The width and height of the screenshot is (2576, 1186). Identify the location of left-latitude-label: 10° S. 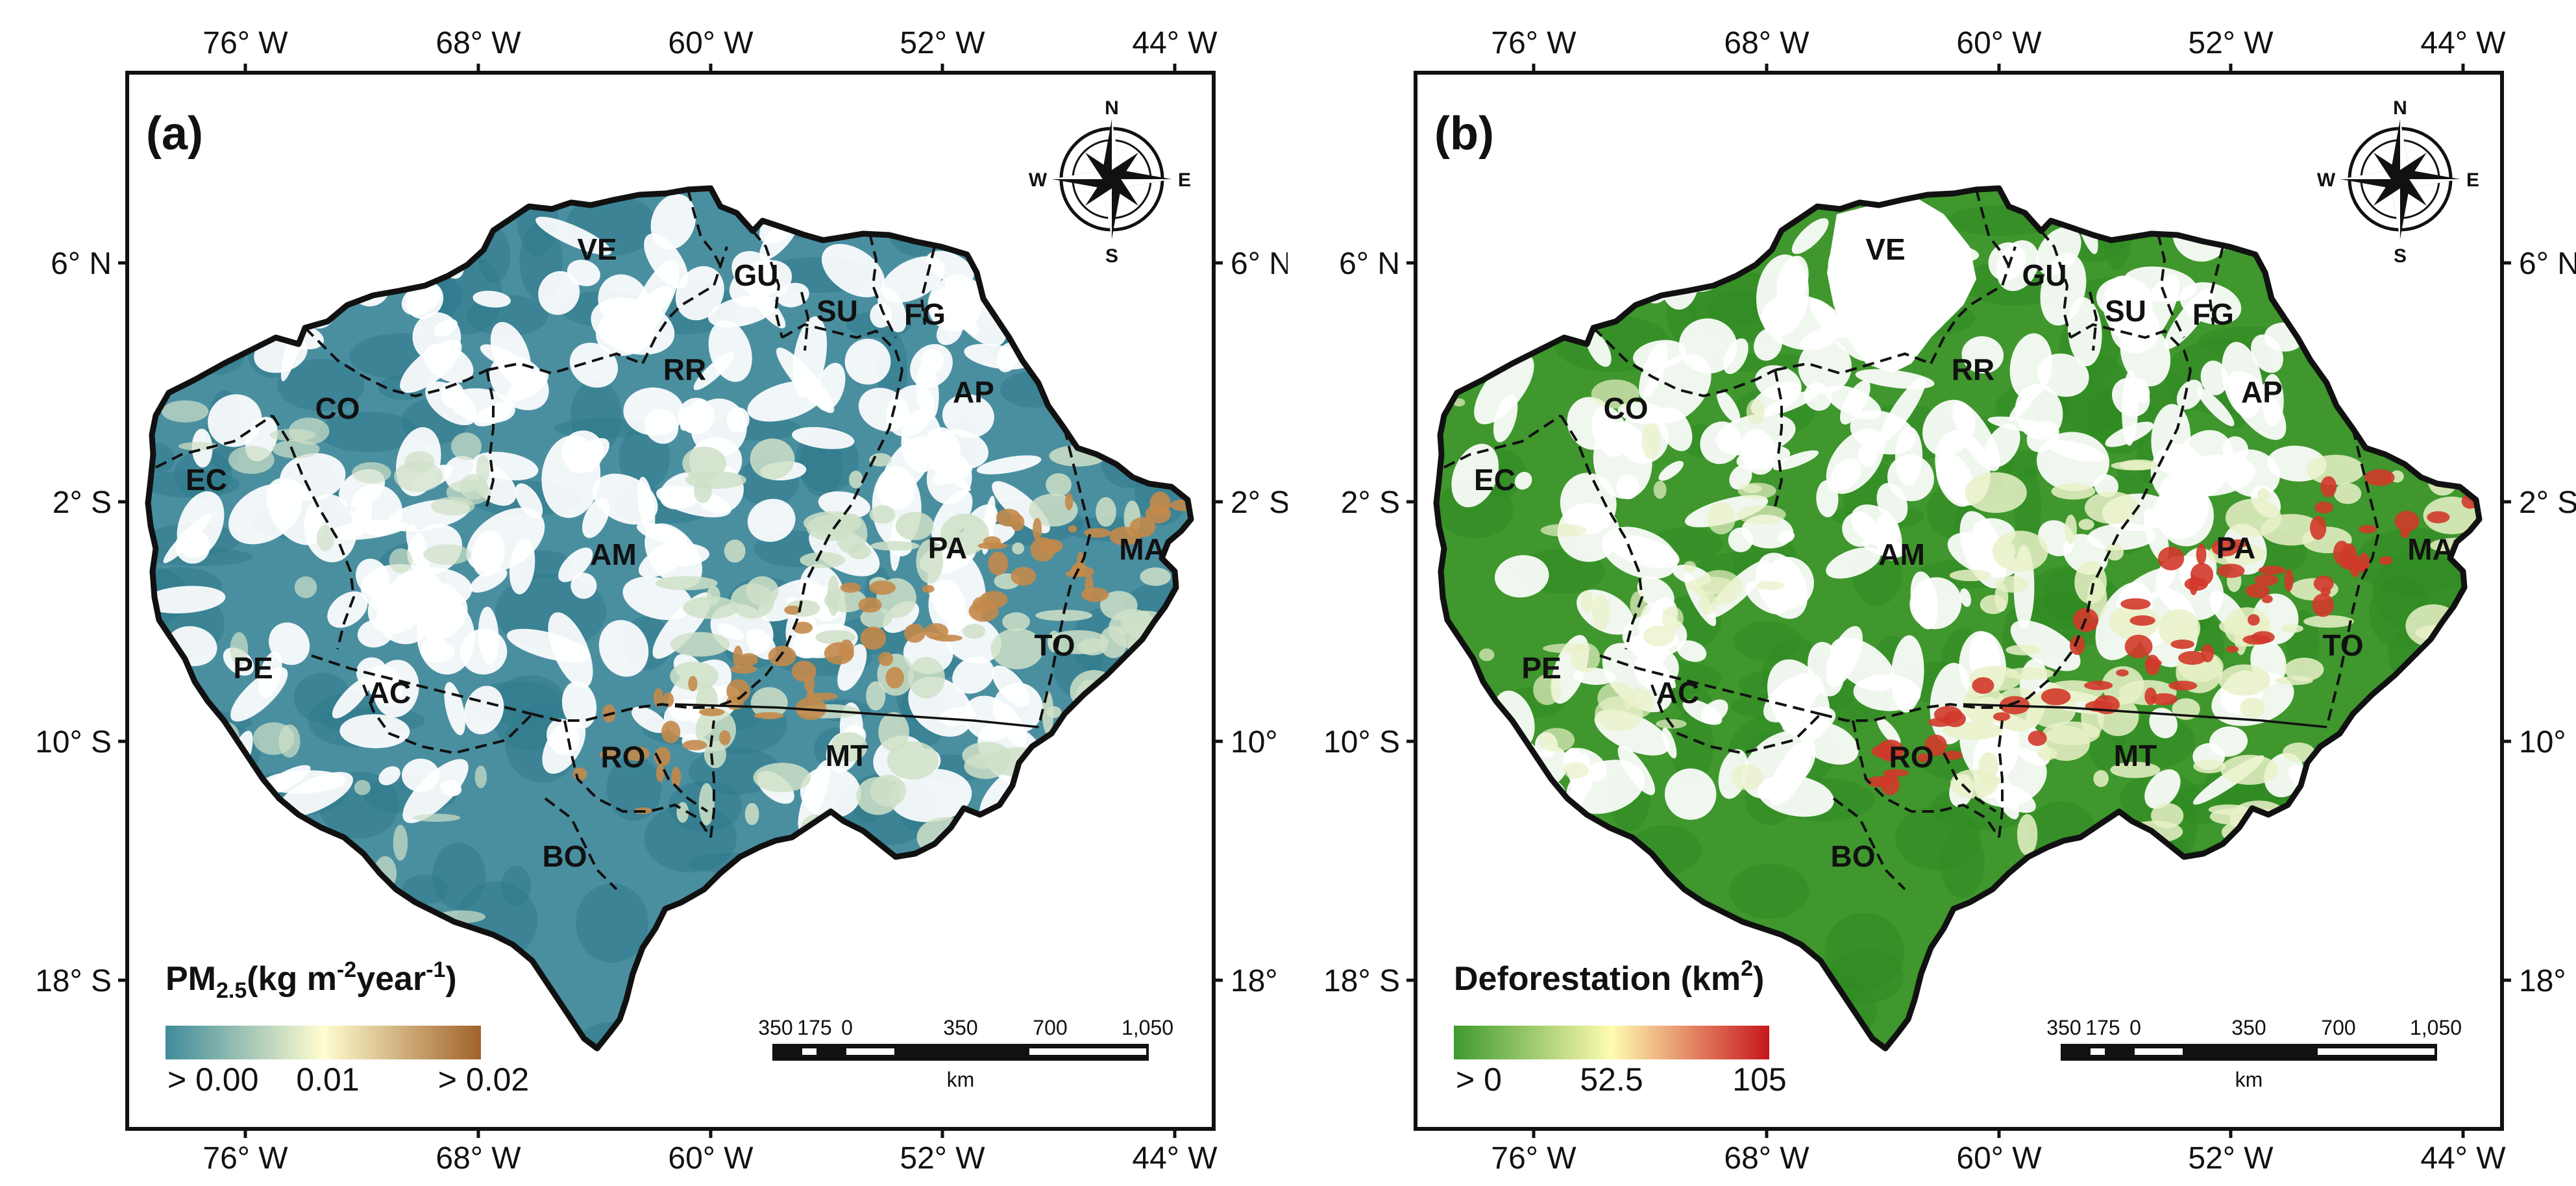
(1361, 742).